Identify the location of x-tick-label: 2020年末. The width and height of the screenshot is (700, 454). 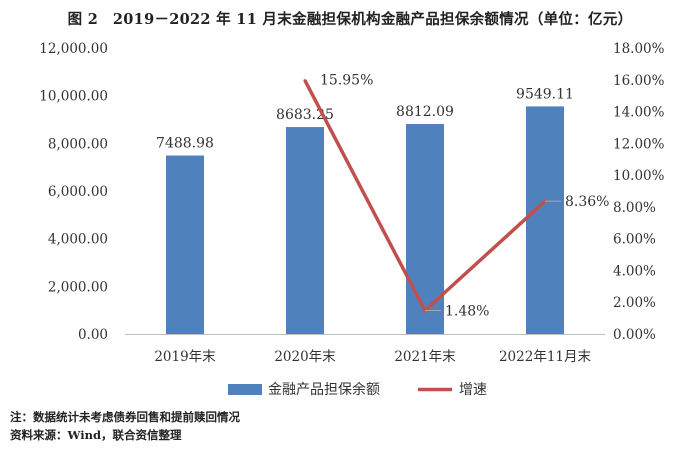
(305, 357).